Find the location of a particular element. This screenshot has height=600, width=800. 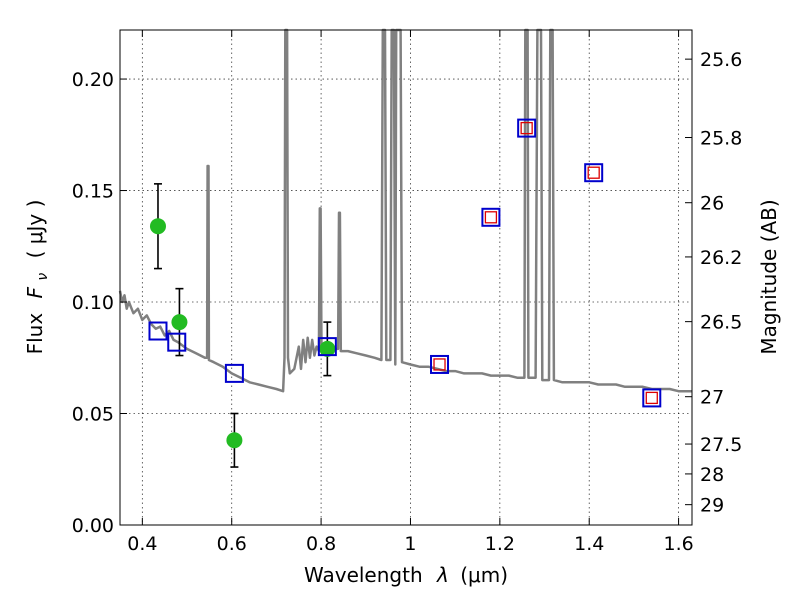

x-tick-label: 0.6 is located at coordinates (232, 544).